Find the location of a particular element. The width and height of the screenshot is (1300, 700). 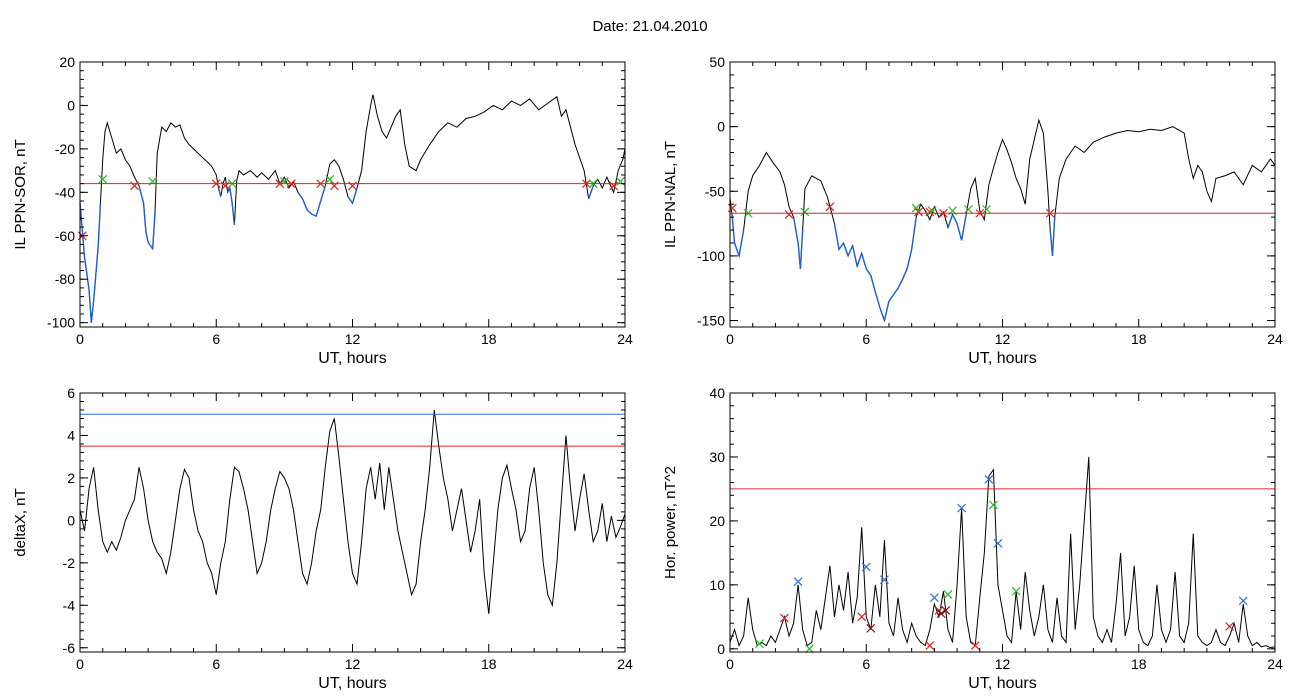

y-tick-label: -80 is located at coordinates (65, 279).